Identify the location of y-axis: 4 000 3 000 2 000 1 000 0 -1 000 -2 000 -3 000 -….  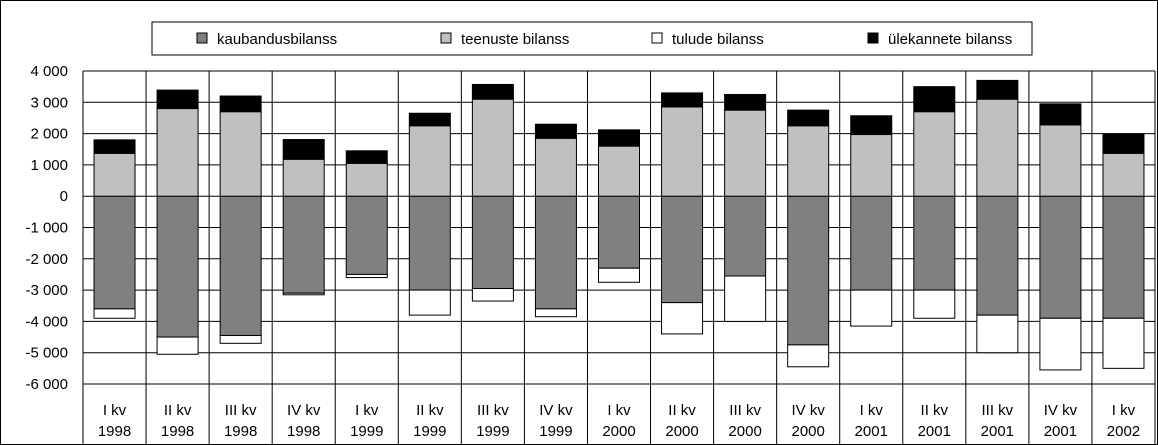
(46, 228).